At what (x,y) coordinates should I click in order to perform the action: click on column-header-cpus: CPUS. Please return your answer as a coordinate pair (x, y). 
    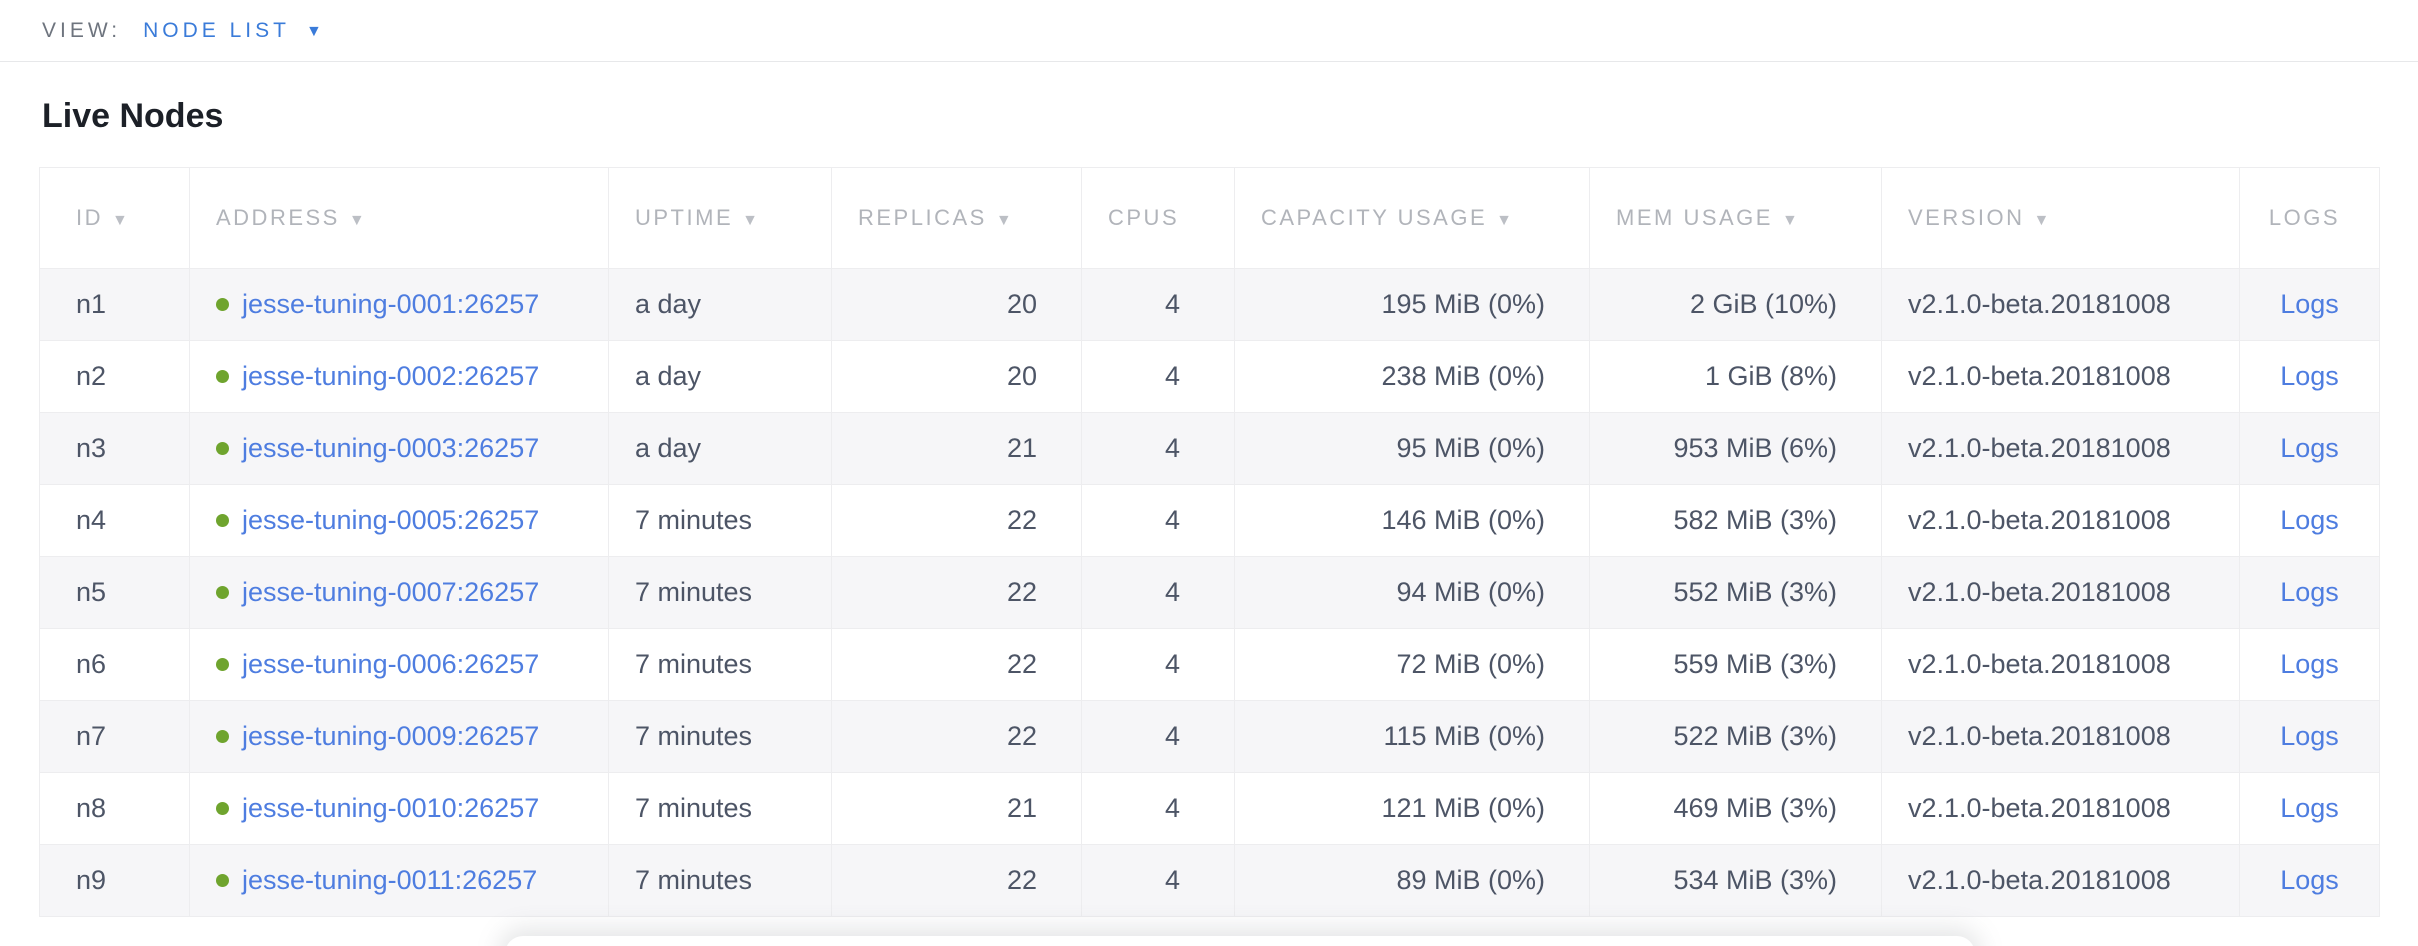
    Looking at the image, I should click on (1158, 218).